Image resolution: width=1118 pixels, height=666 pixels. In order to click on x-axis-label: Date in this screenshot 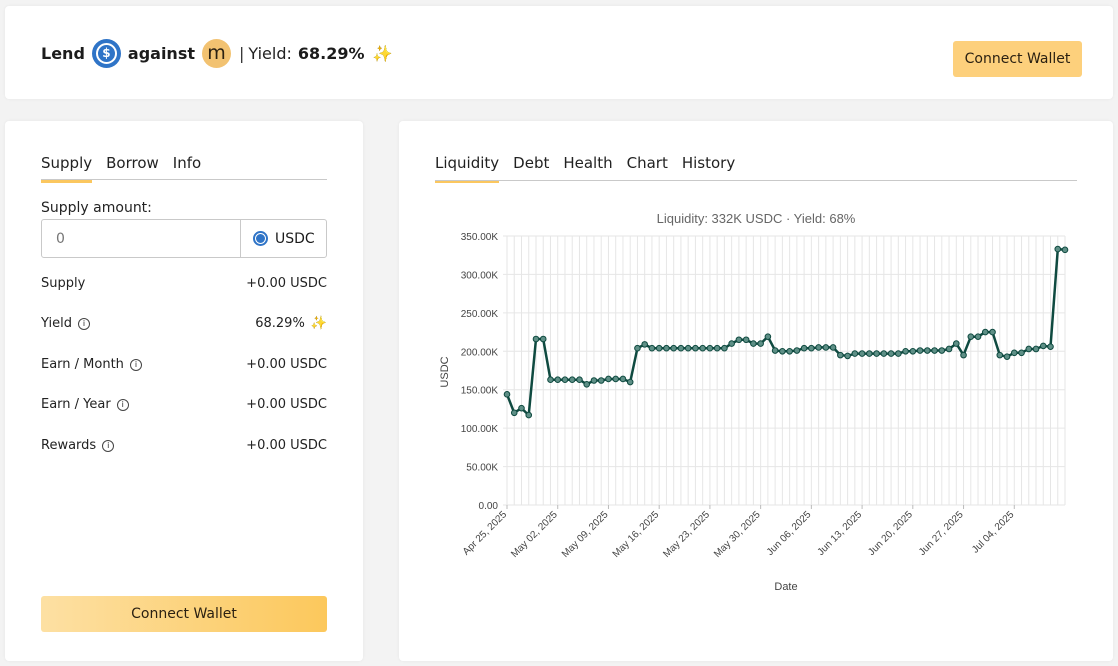, I will do `click(785, 587)`.